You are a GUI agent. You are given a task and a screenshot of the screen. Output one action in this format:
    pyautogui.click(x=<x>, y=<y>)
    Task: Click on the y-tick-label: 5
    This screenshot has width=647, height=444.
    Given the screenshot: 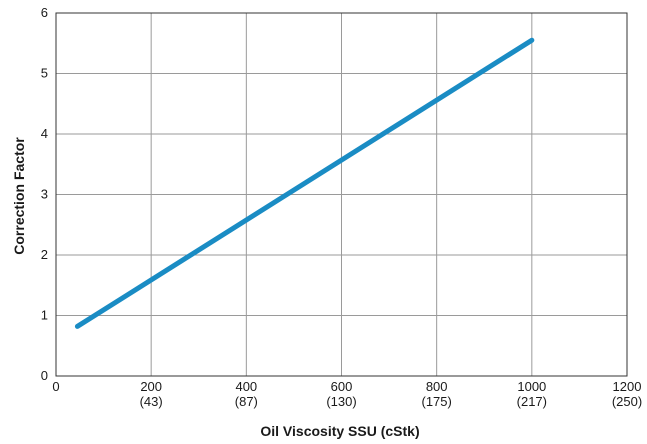 What is the action you would take?
    pyautogui.click(x=44, y=73)
    